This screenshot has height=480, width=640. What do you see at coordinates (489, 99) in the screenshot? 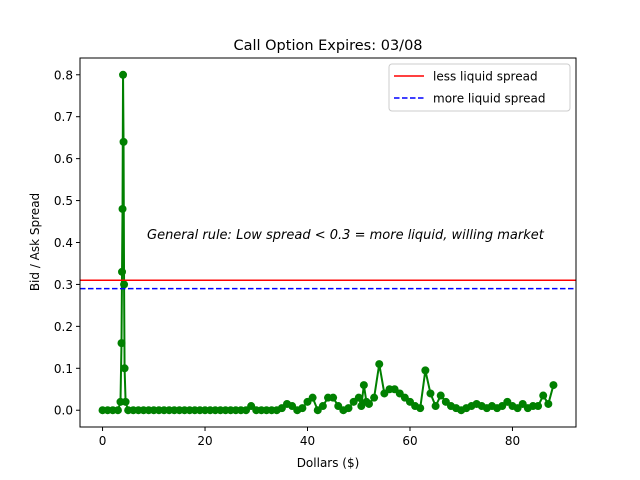
I see `legend-label-more-liquid: more liquid spread` at bounding box center [489, 99].